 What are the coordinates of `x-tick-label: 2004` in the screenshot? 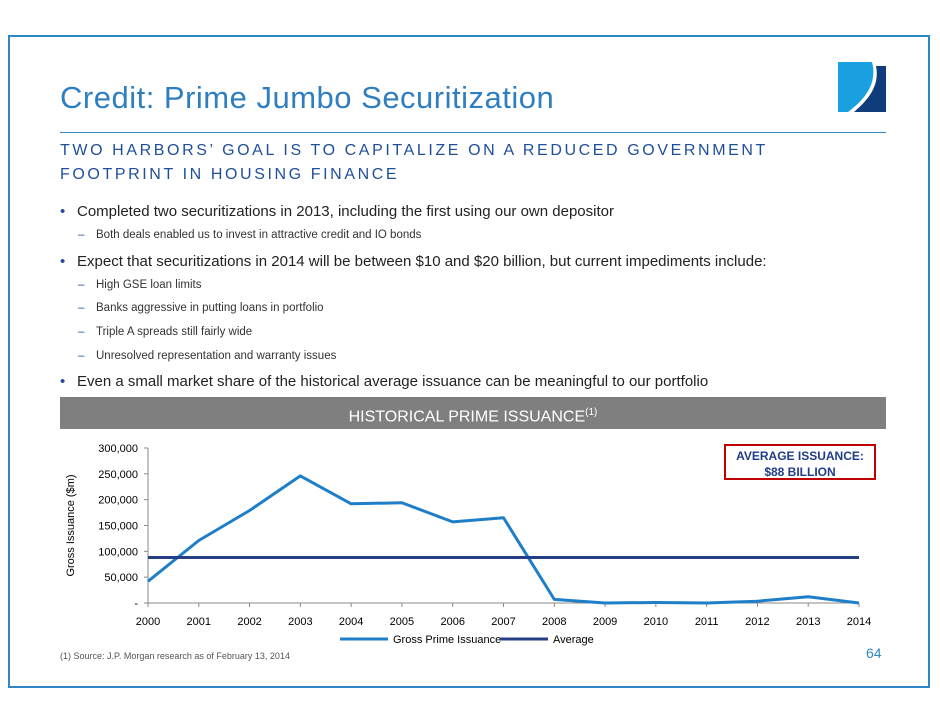 It's located at (351, 622).